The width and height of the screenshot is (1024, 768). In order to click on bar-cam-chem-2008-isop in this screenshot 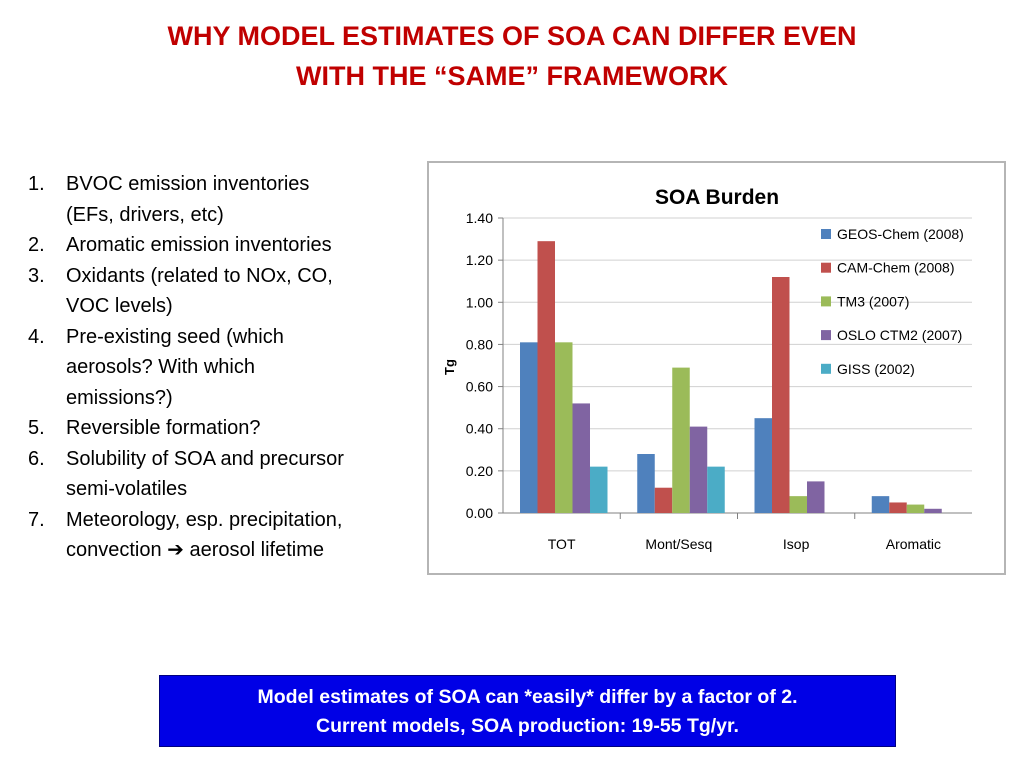, I will do `click(781, 395)`.